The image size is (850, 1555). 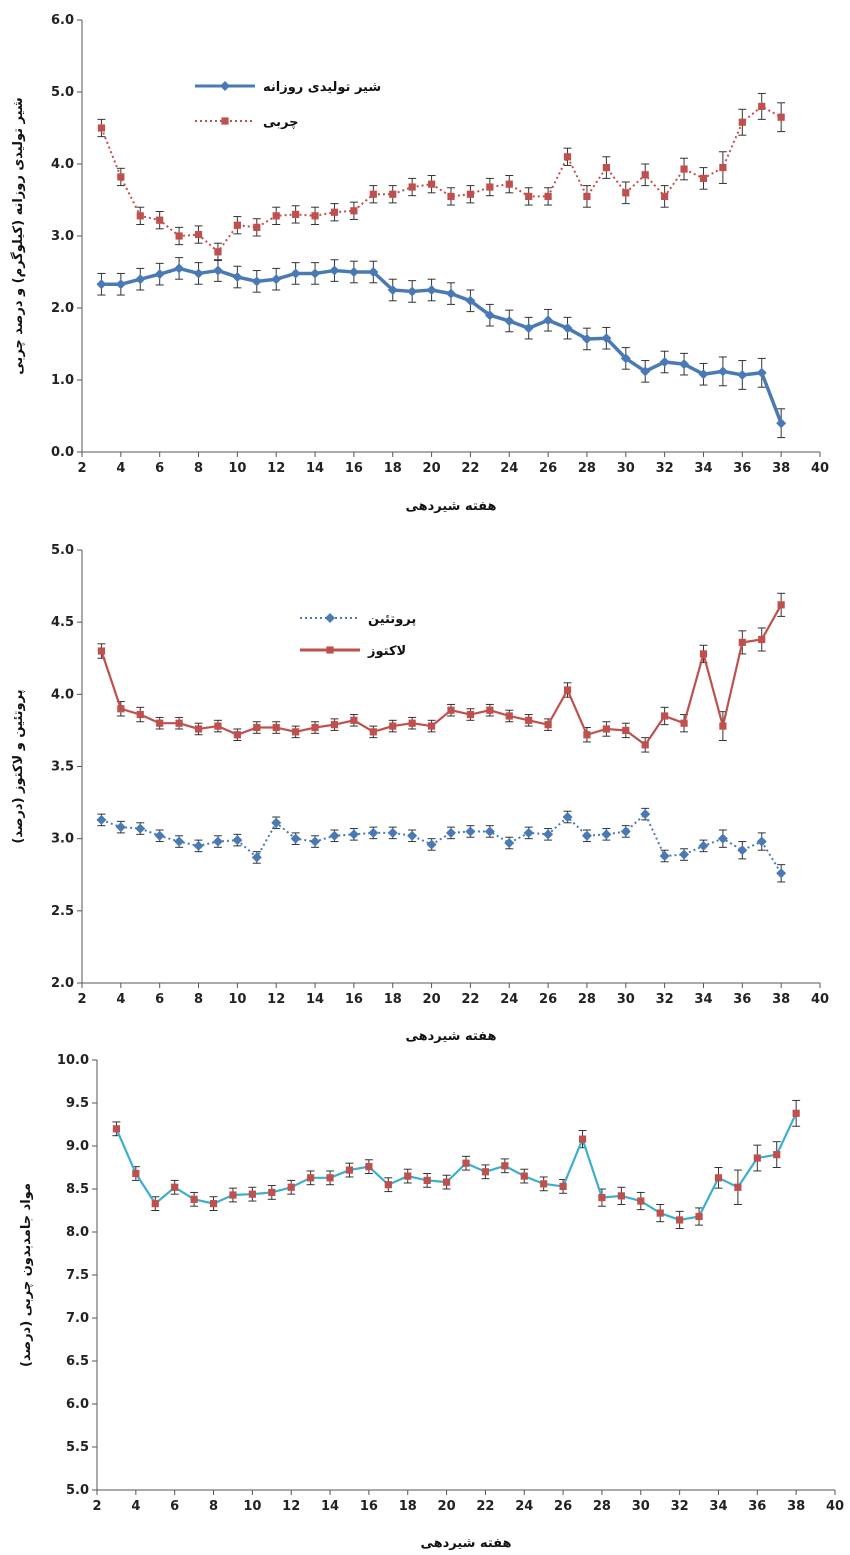 I want to click on y-tick-label: 3.5, so click(x=62, y=767).